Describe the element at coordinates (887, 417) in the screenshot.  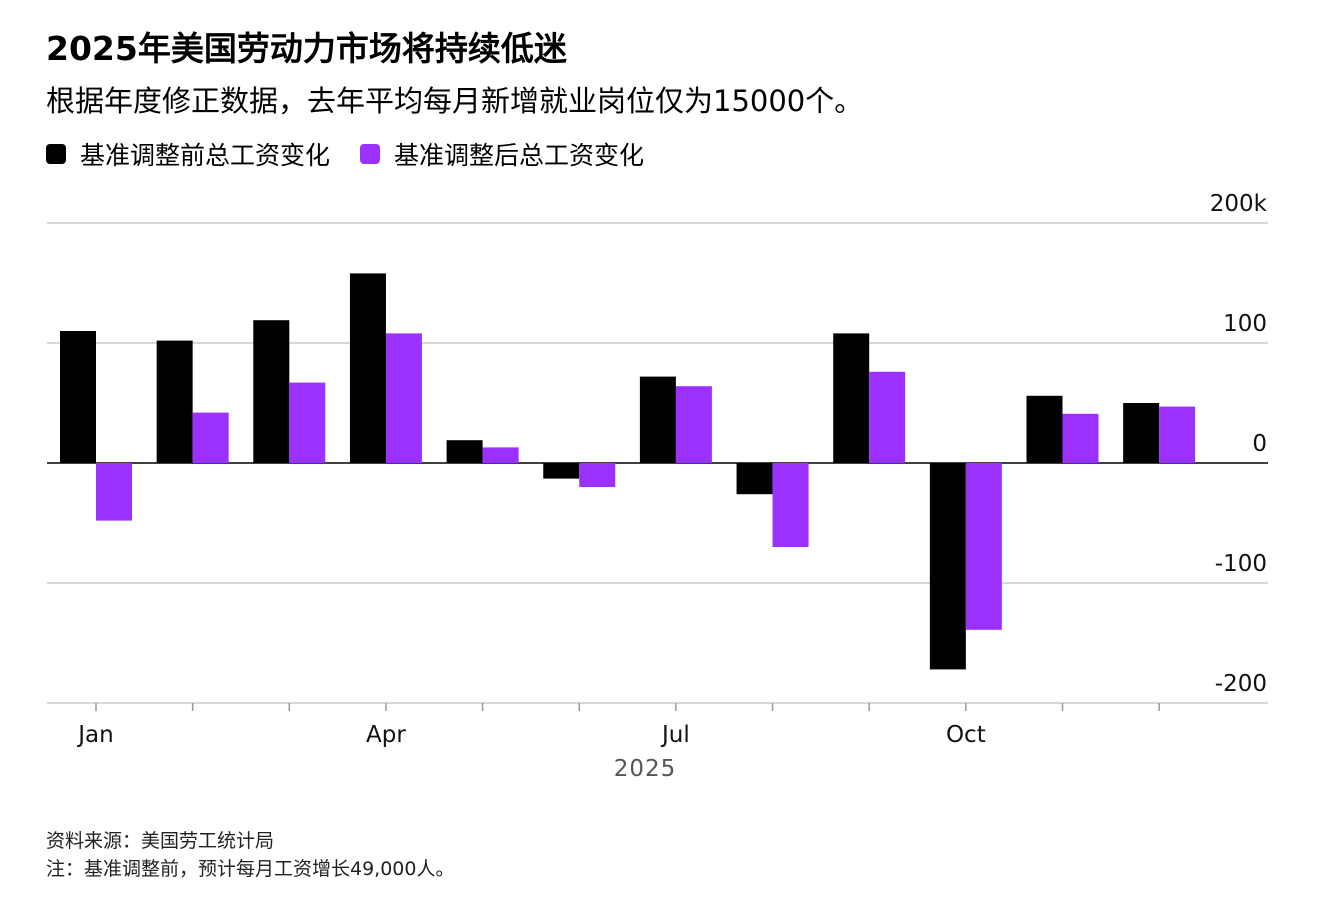
I see `bar-after-sep` at that location.